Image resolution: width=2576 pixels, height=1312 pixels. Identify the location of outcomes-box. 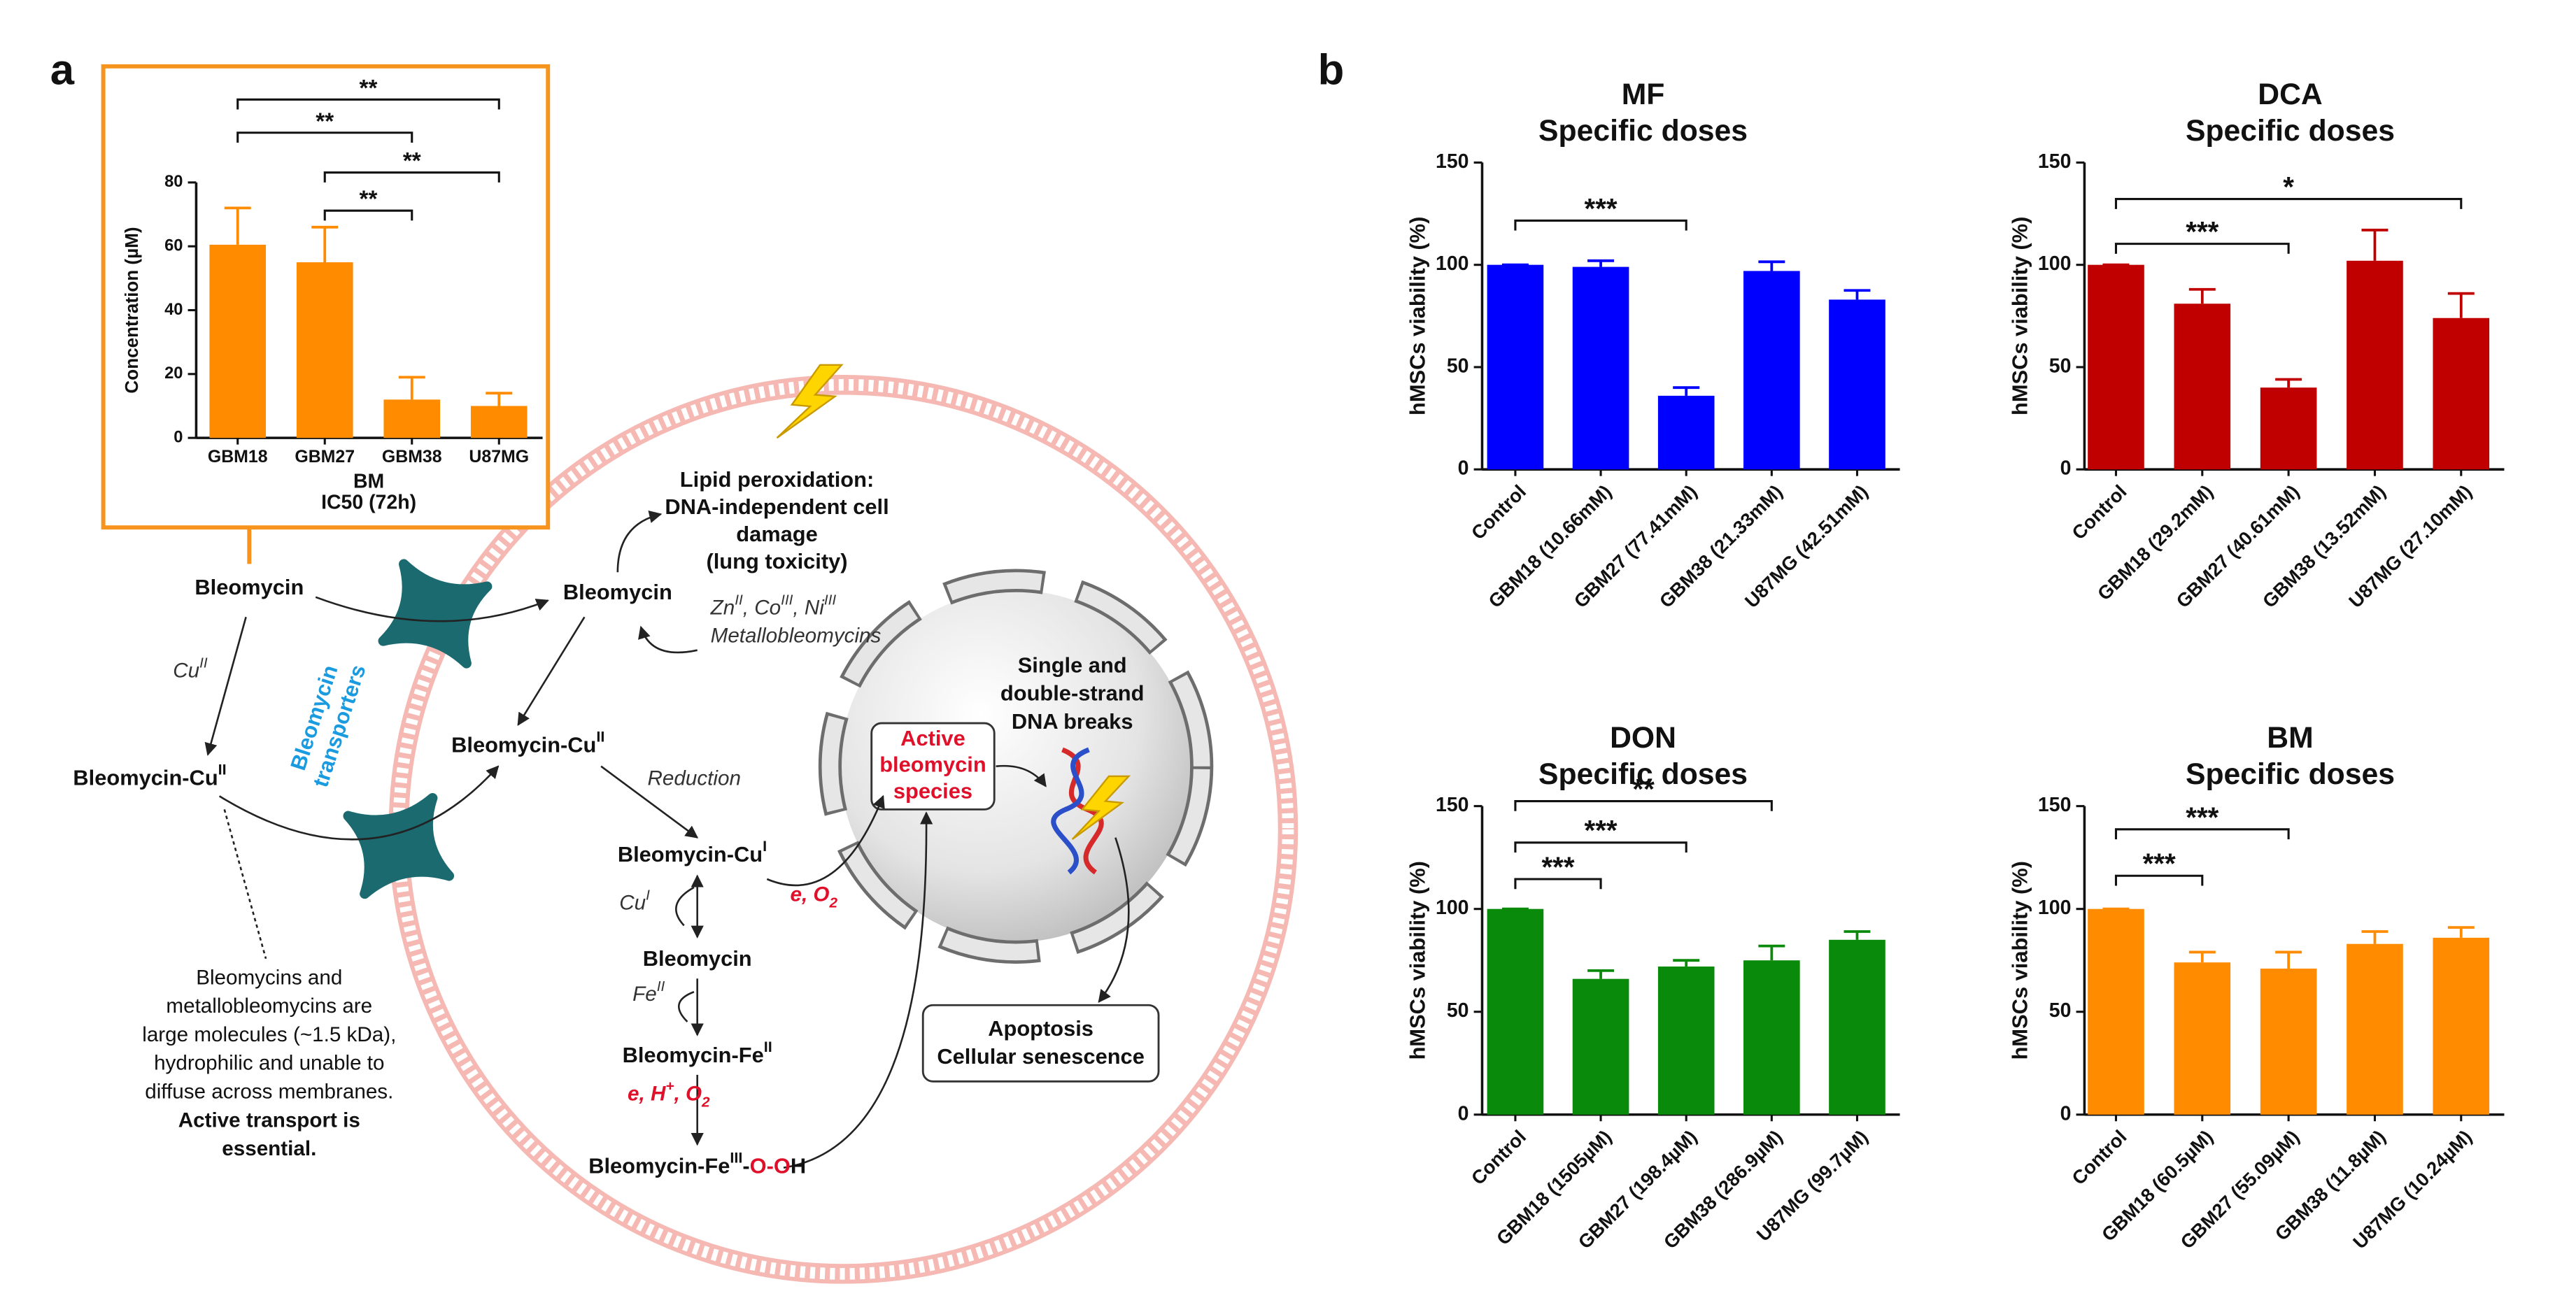
(1040, 1043).